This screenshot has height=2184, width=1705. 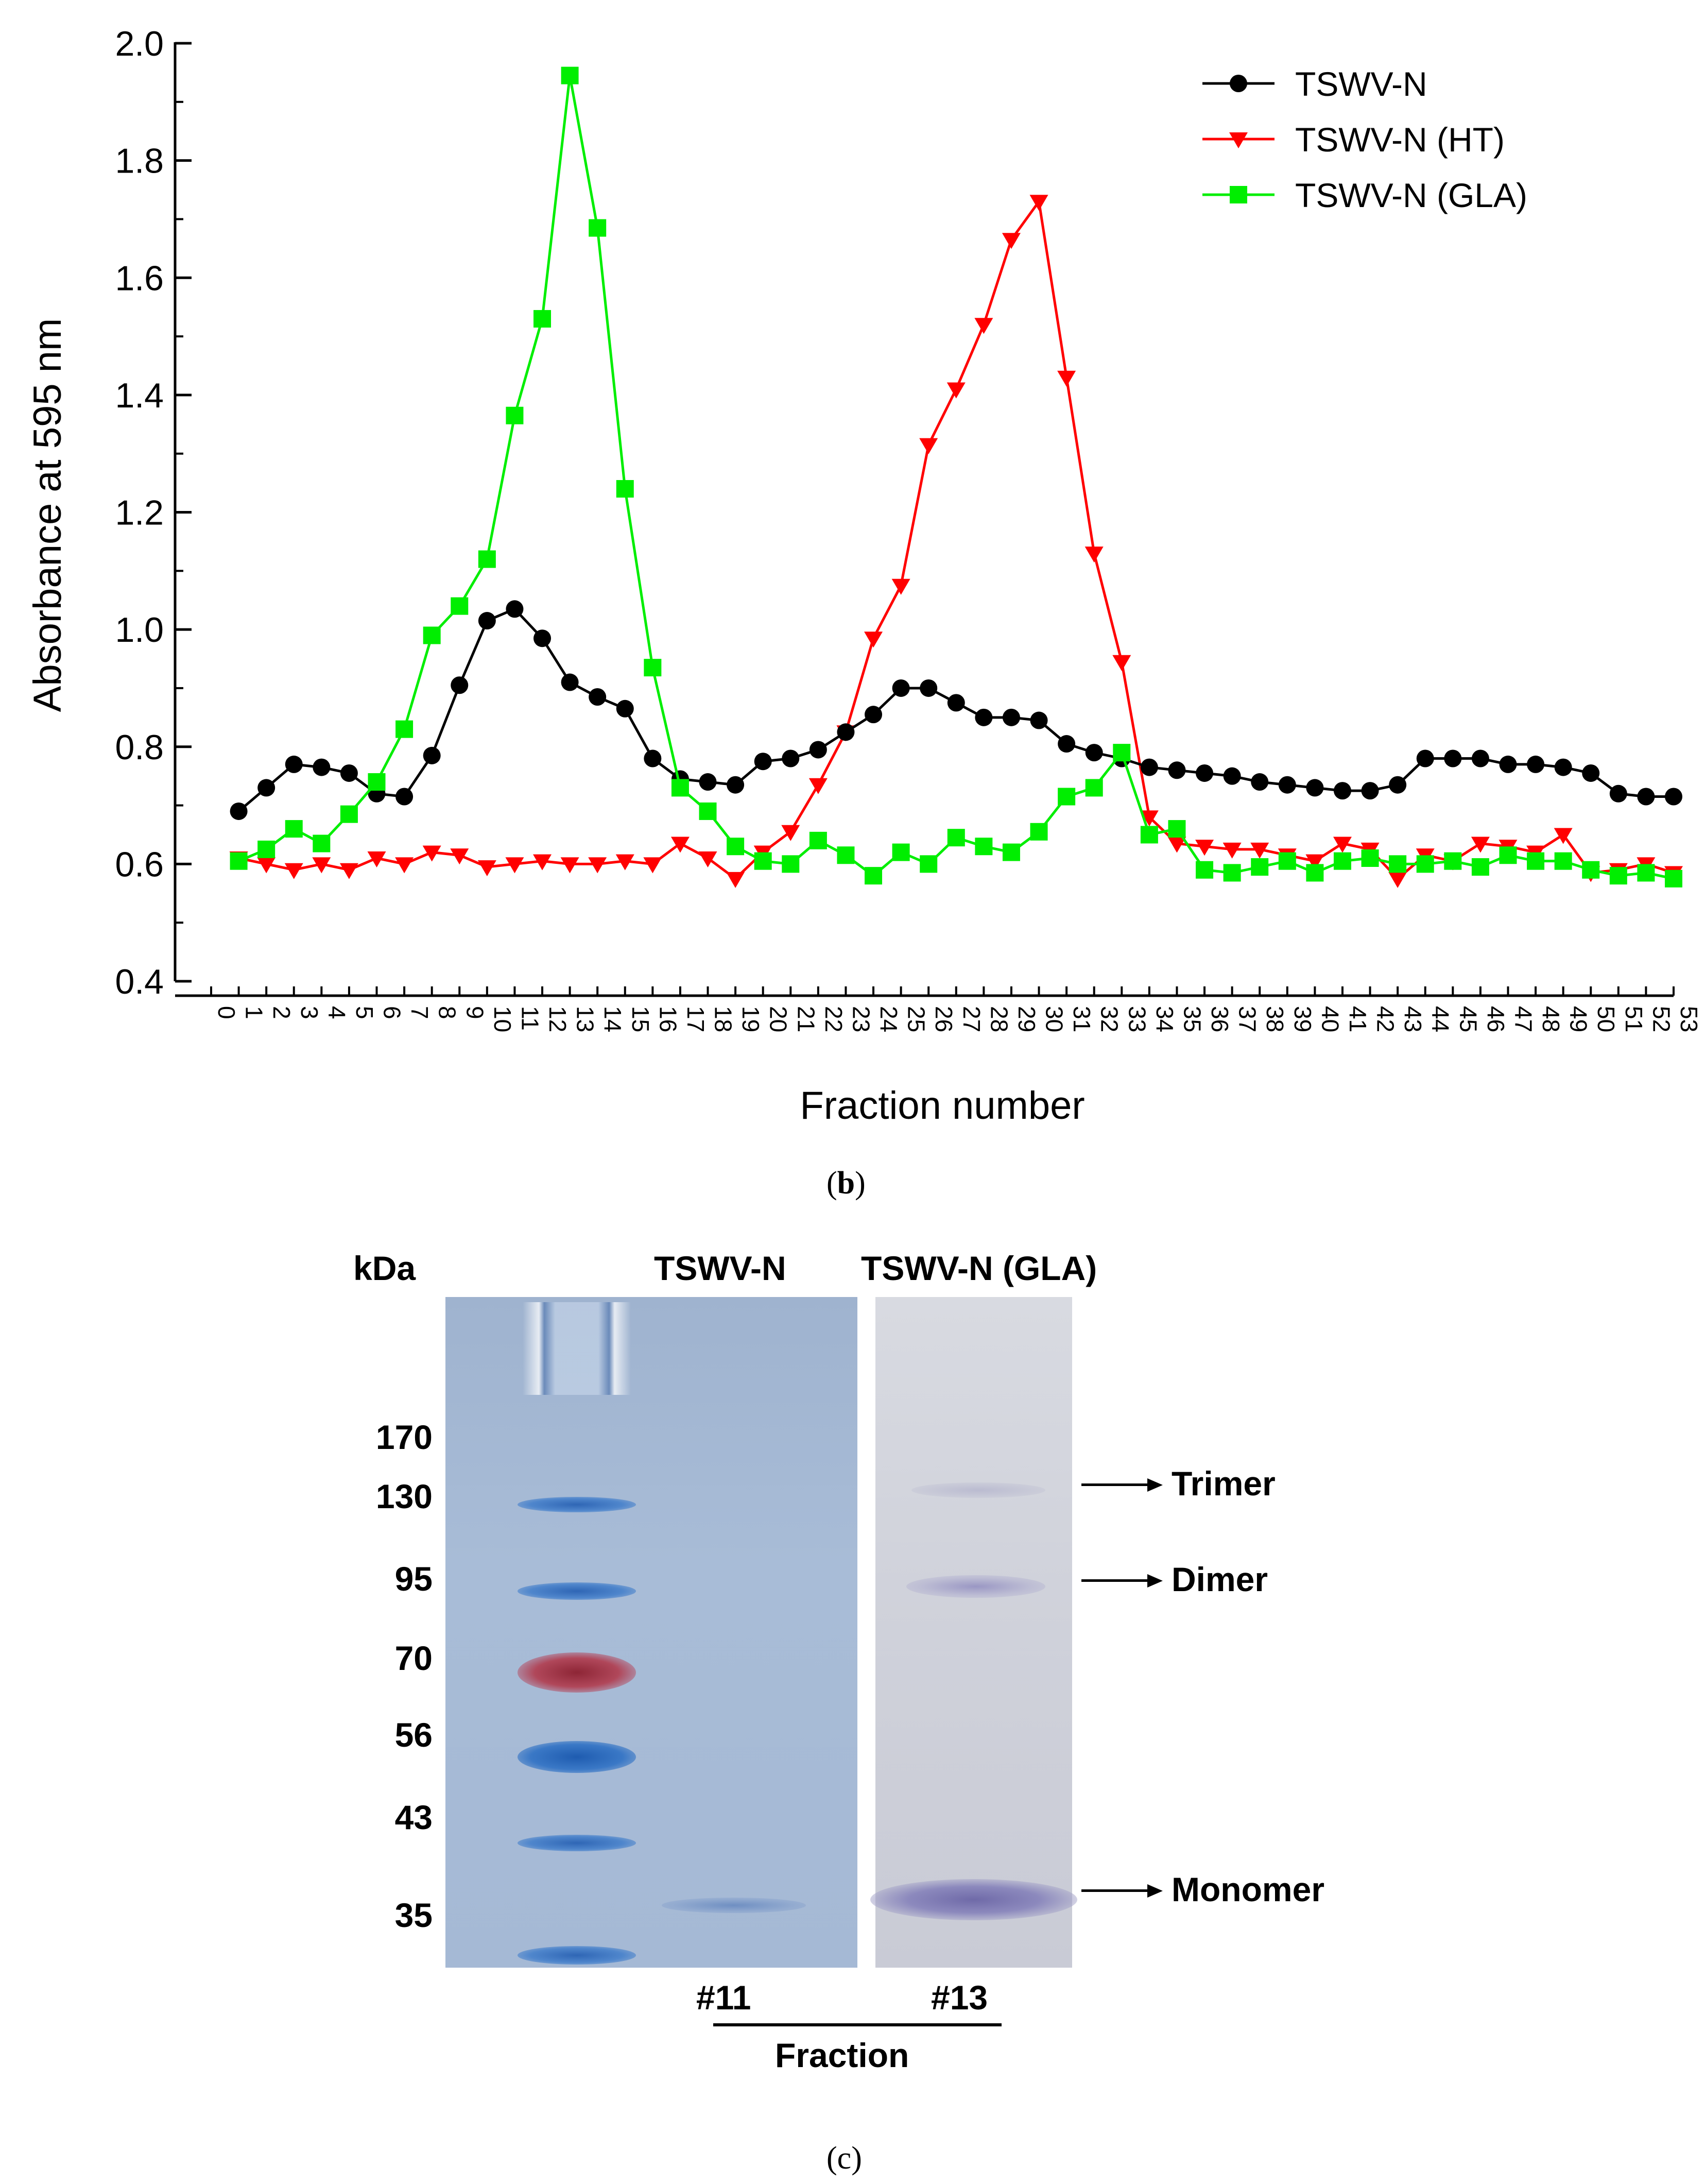 What do you see at coordinates (384, 1268) in the screenshot?
I see `kda-header: kDa` at bounding box center [384, 1268].